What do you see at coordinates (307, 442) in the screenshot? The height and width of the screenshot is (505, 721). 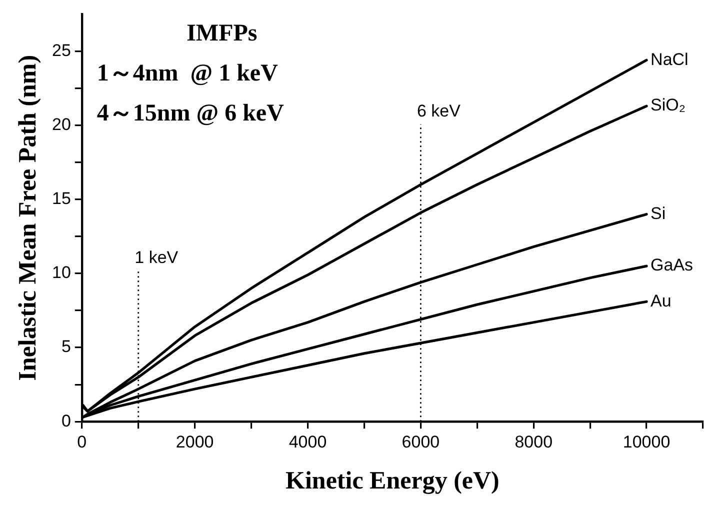 I see `x-tick-label: 4000` at bounding box center [307, 442].